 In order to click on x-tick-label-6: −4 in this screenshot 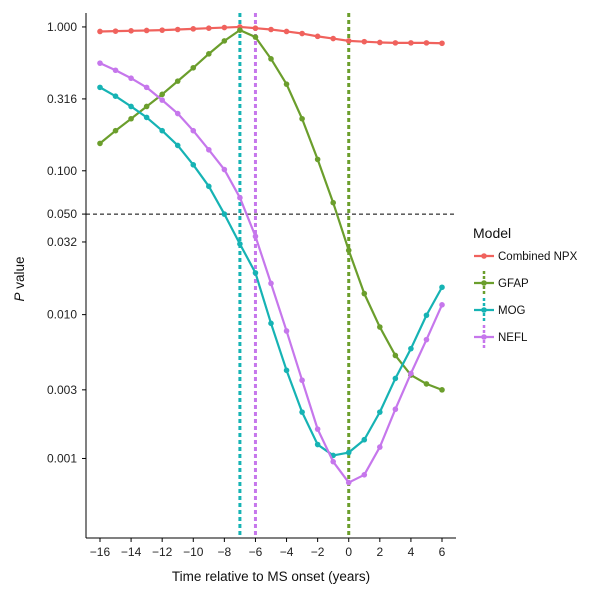, I will do `click(287, 552)`.